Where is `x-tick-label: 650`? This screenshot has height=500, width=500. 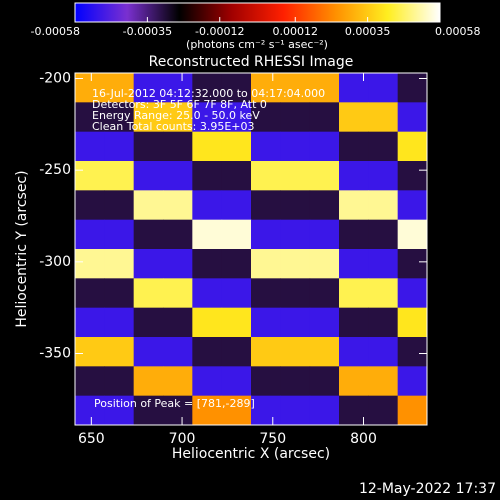 x-tick-label: 650 is located at coordinates (91, 439).